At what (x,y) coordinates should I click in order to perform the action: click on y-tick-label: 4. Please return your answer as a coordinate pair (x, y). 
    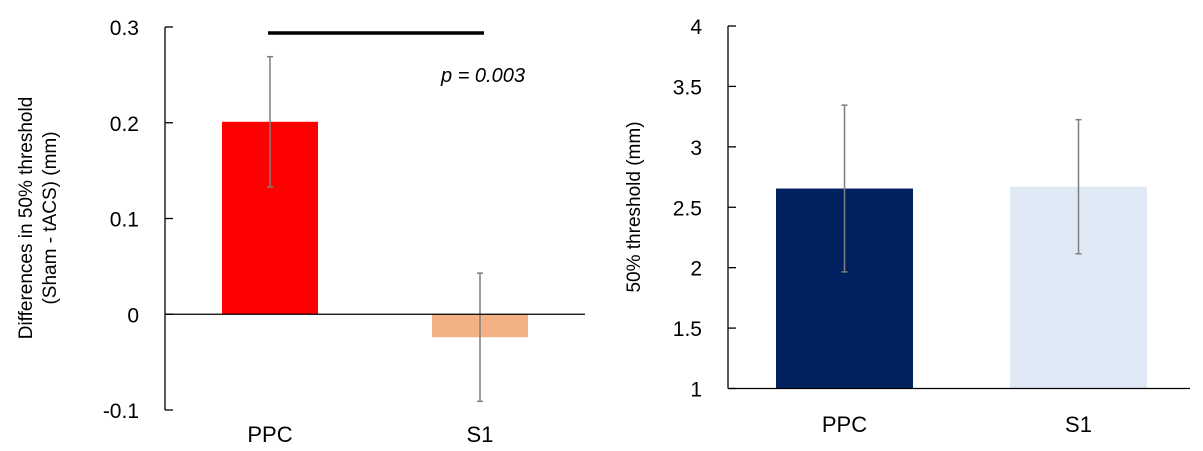
    Looking at the image, I should click on (696, 27).